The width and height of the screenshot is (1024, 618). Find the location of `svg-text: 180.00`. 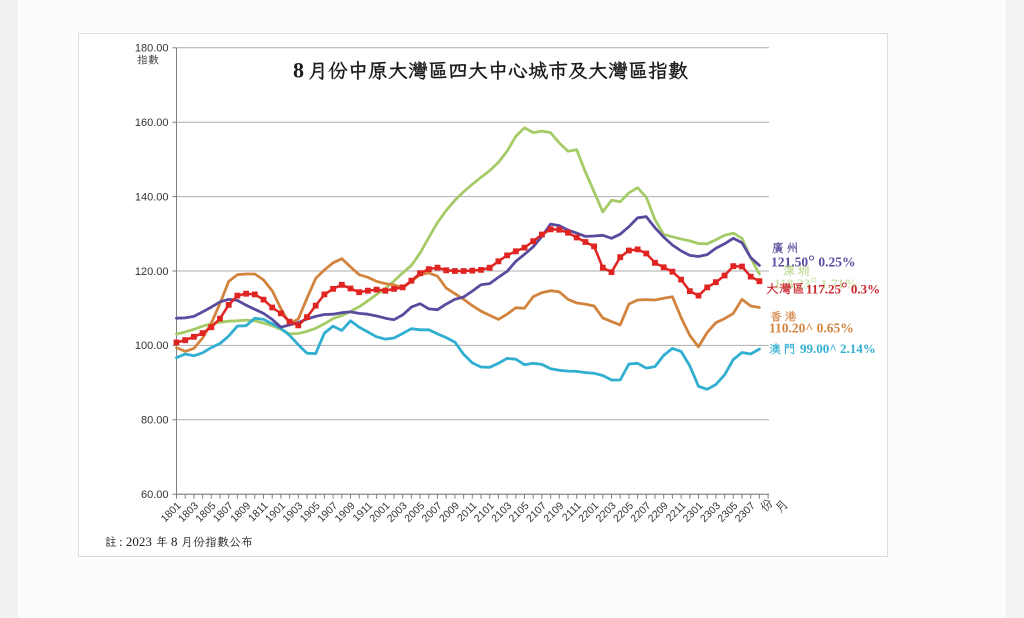

svg-text: 180.00 is located at coordinates (152, 49).